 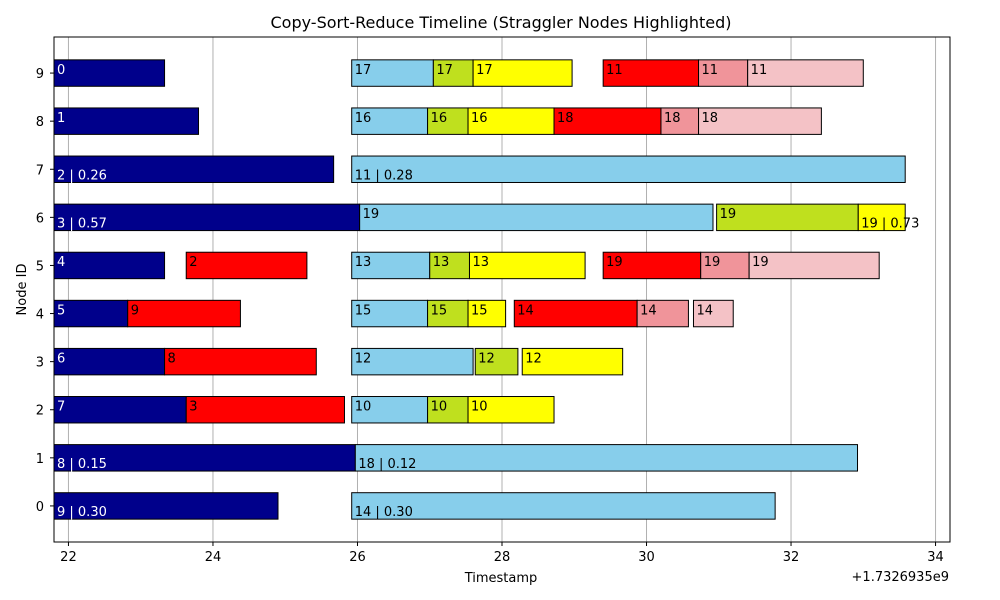 I want to click on bar-copy: 8 | 0.15, so click(x=204, y=458).